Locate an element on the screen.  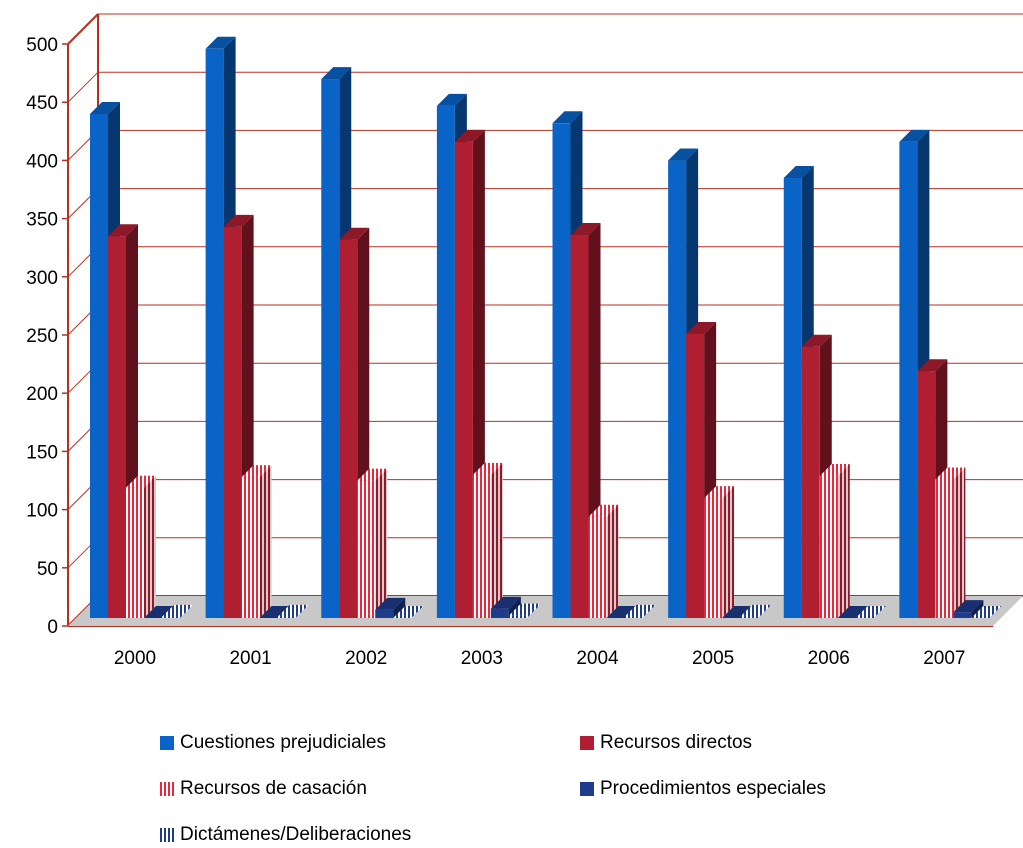
bar-Recursos de casación-2007 is located at coordinates (950, 542).